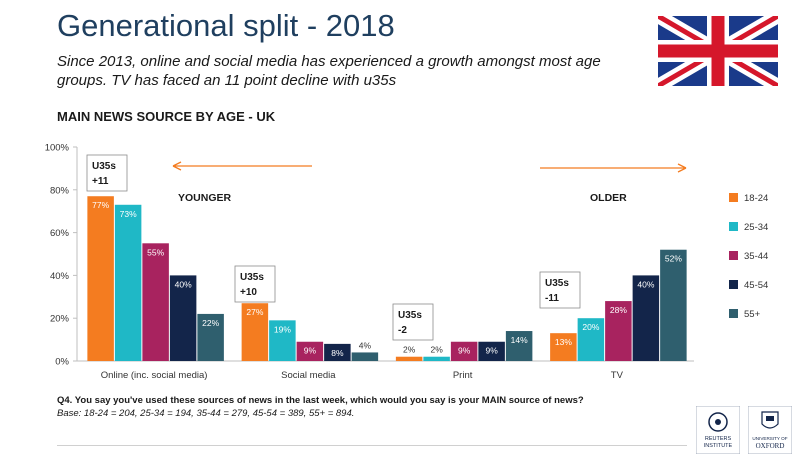 This screenshot has height=459, width=800. What do you see at coordinates (154, 375) in the screenshot?
I see `category-label: Online (inc. social media)` at bounding box center [154, 375].